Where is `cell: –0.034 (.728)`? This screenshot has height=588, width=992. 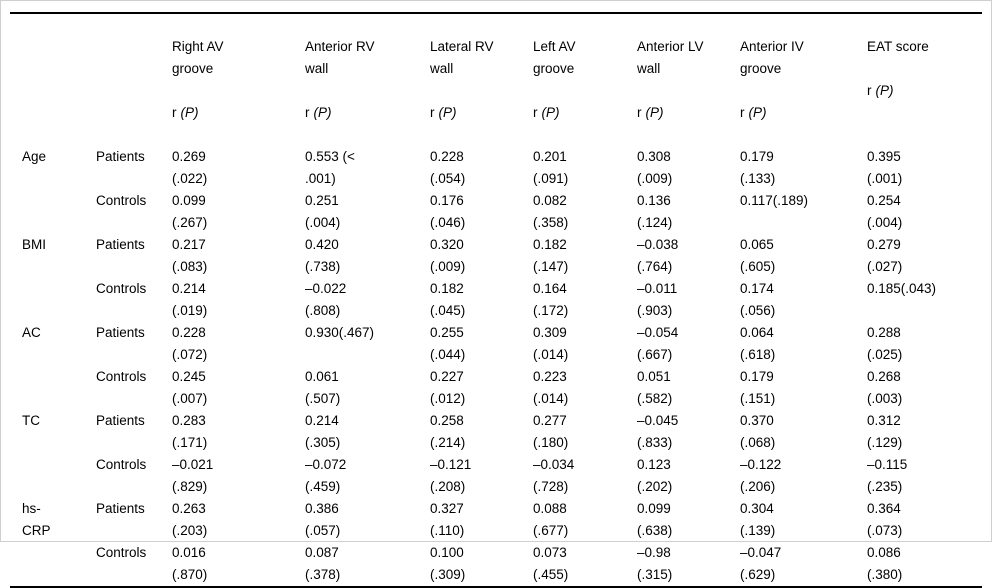 cell: –0.034 (.728) is located at coordinates (554, 475).